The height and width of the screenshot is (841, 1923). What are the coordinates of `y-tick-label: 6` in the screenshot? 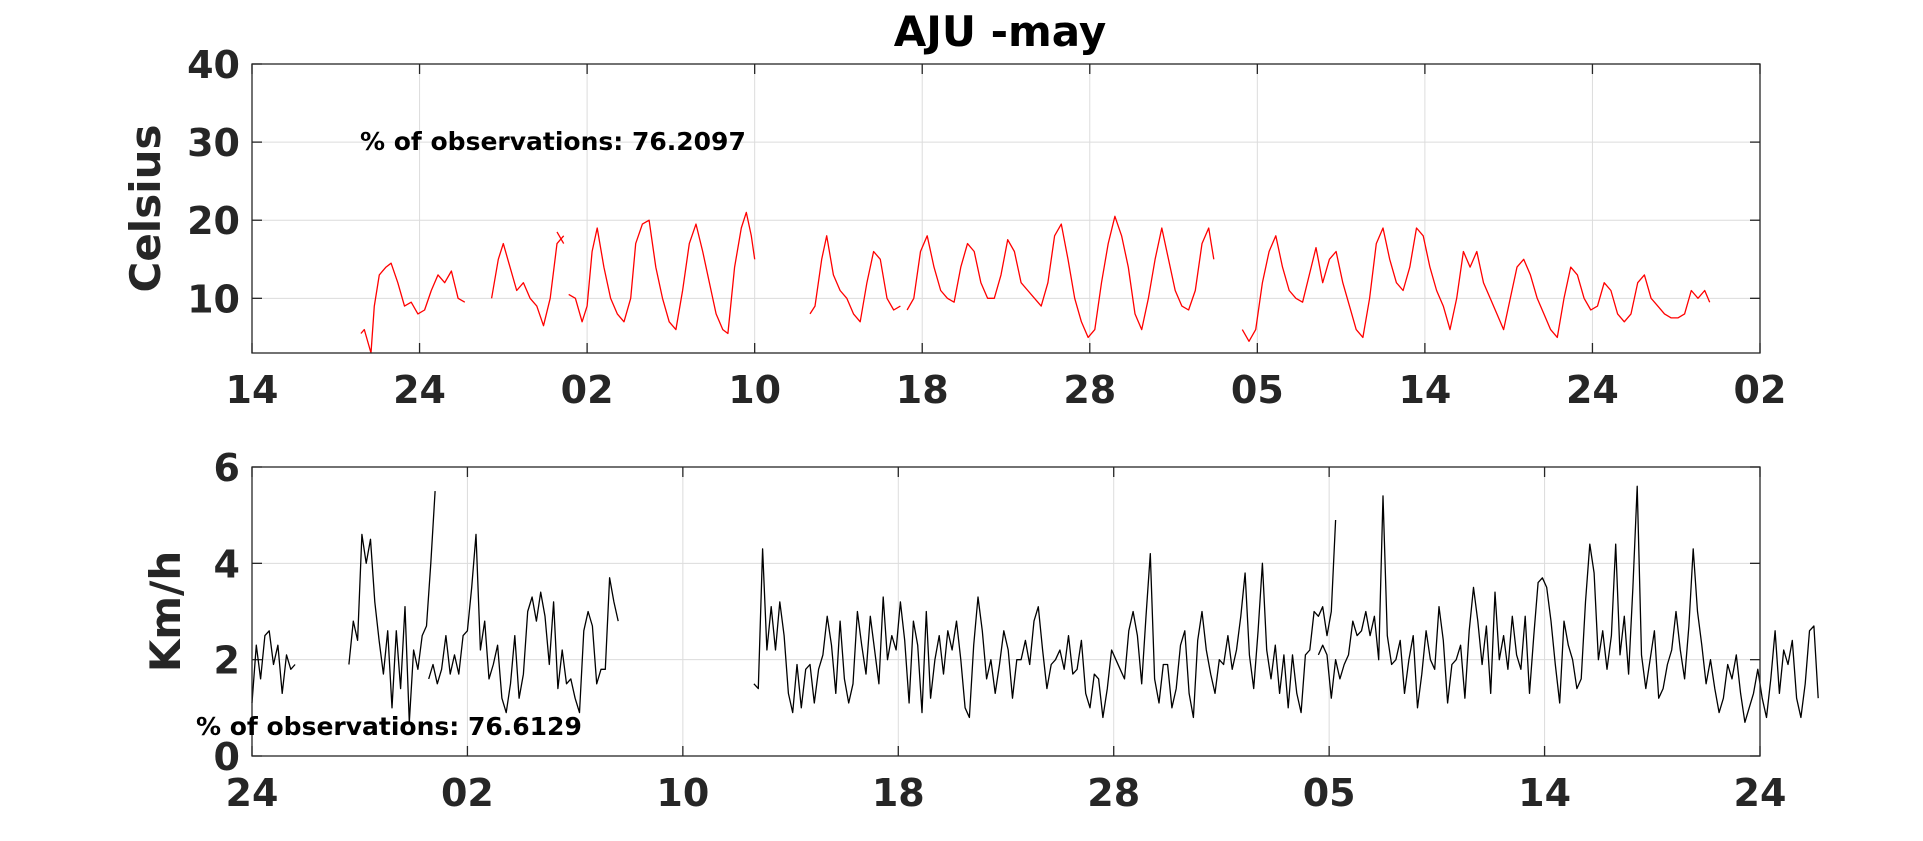 It's located at (227, 468).